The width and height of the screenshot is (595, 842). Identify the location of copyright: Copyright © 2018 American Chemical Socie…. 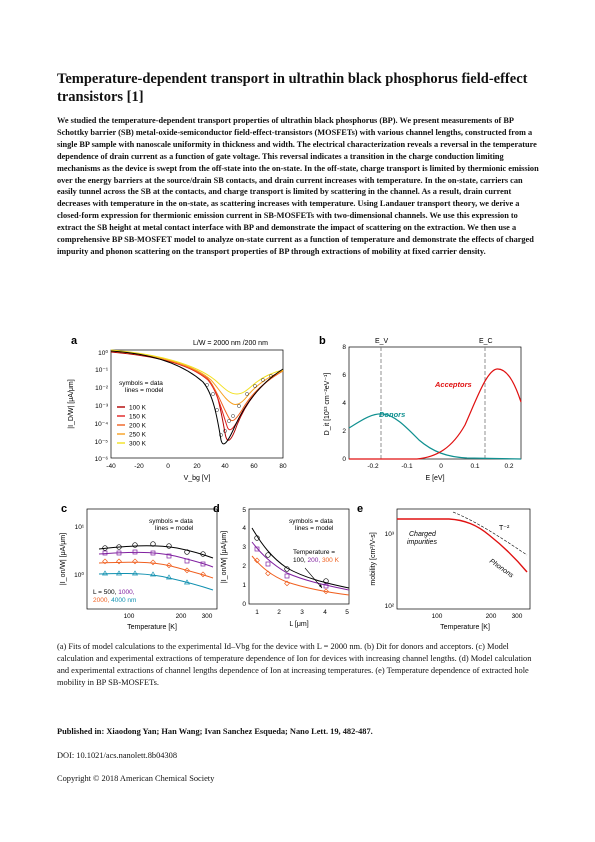
(136, 778).